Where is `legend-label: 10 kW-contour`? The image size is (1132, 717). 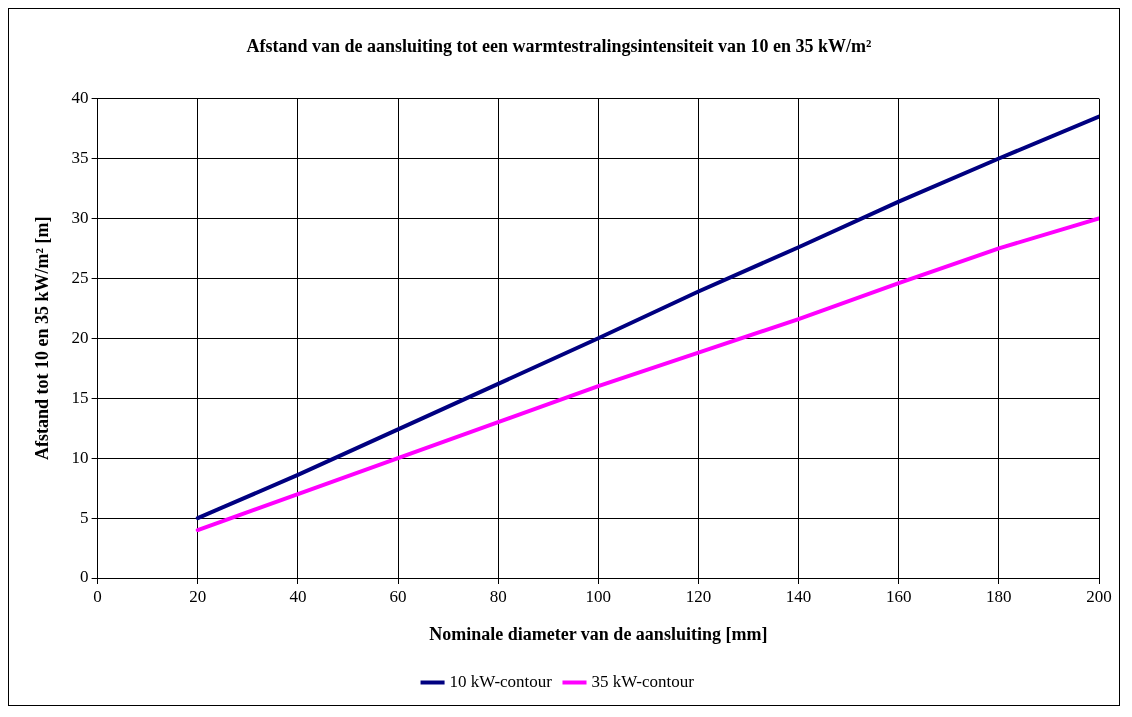
legend-label: 10 kW-contour is located at coordinates (501, 681).